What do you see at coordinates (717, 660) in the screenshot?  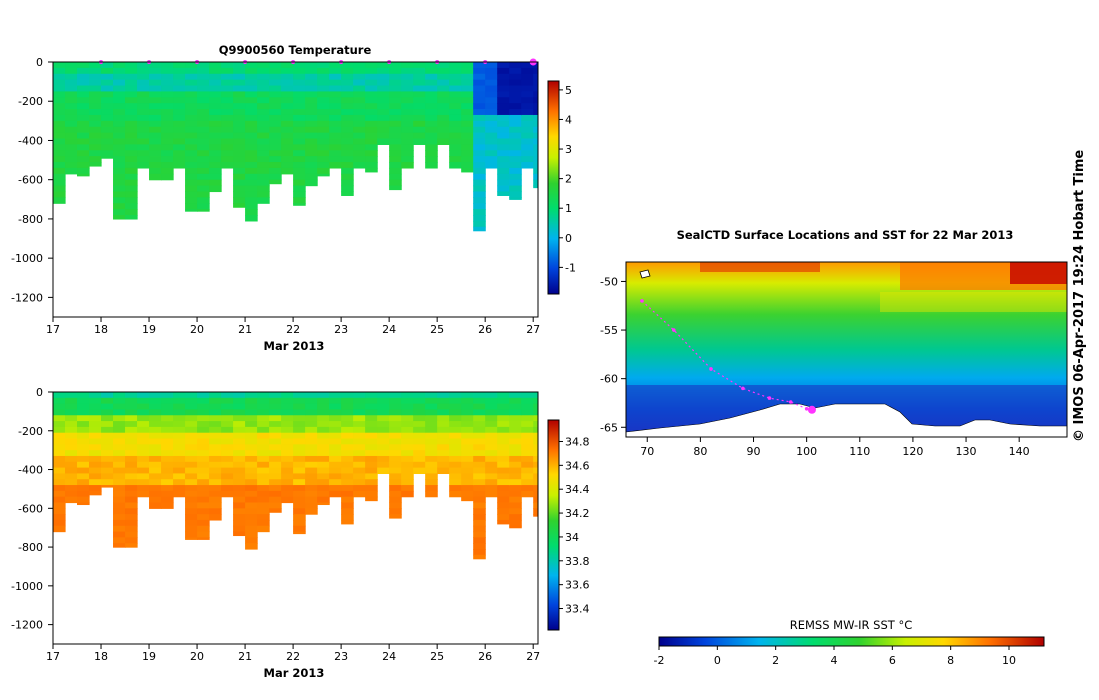 I see `sst-colorbar-tick-label: 0` at bounding box center [717, 660].